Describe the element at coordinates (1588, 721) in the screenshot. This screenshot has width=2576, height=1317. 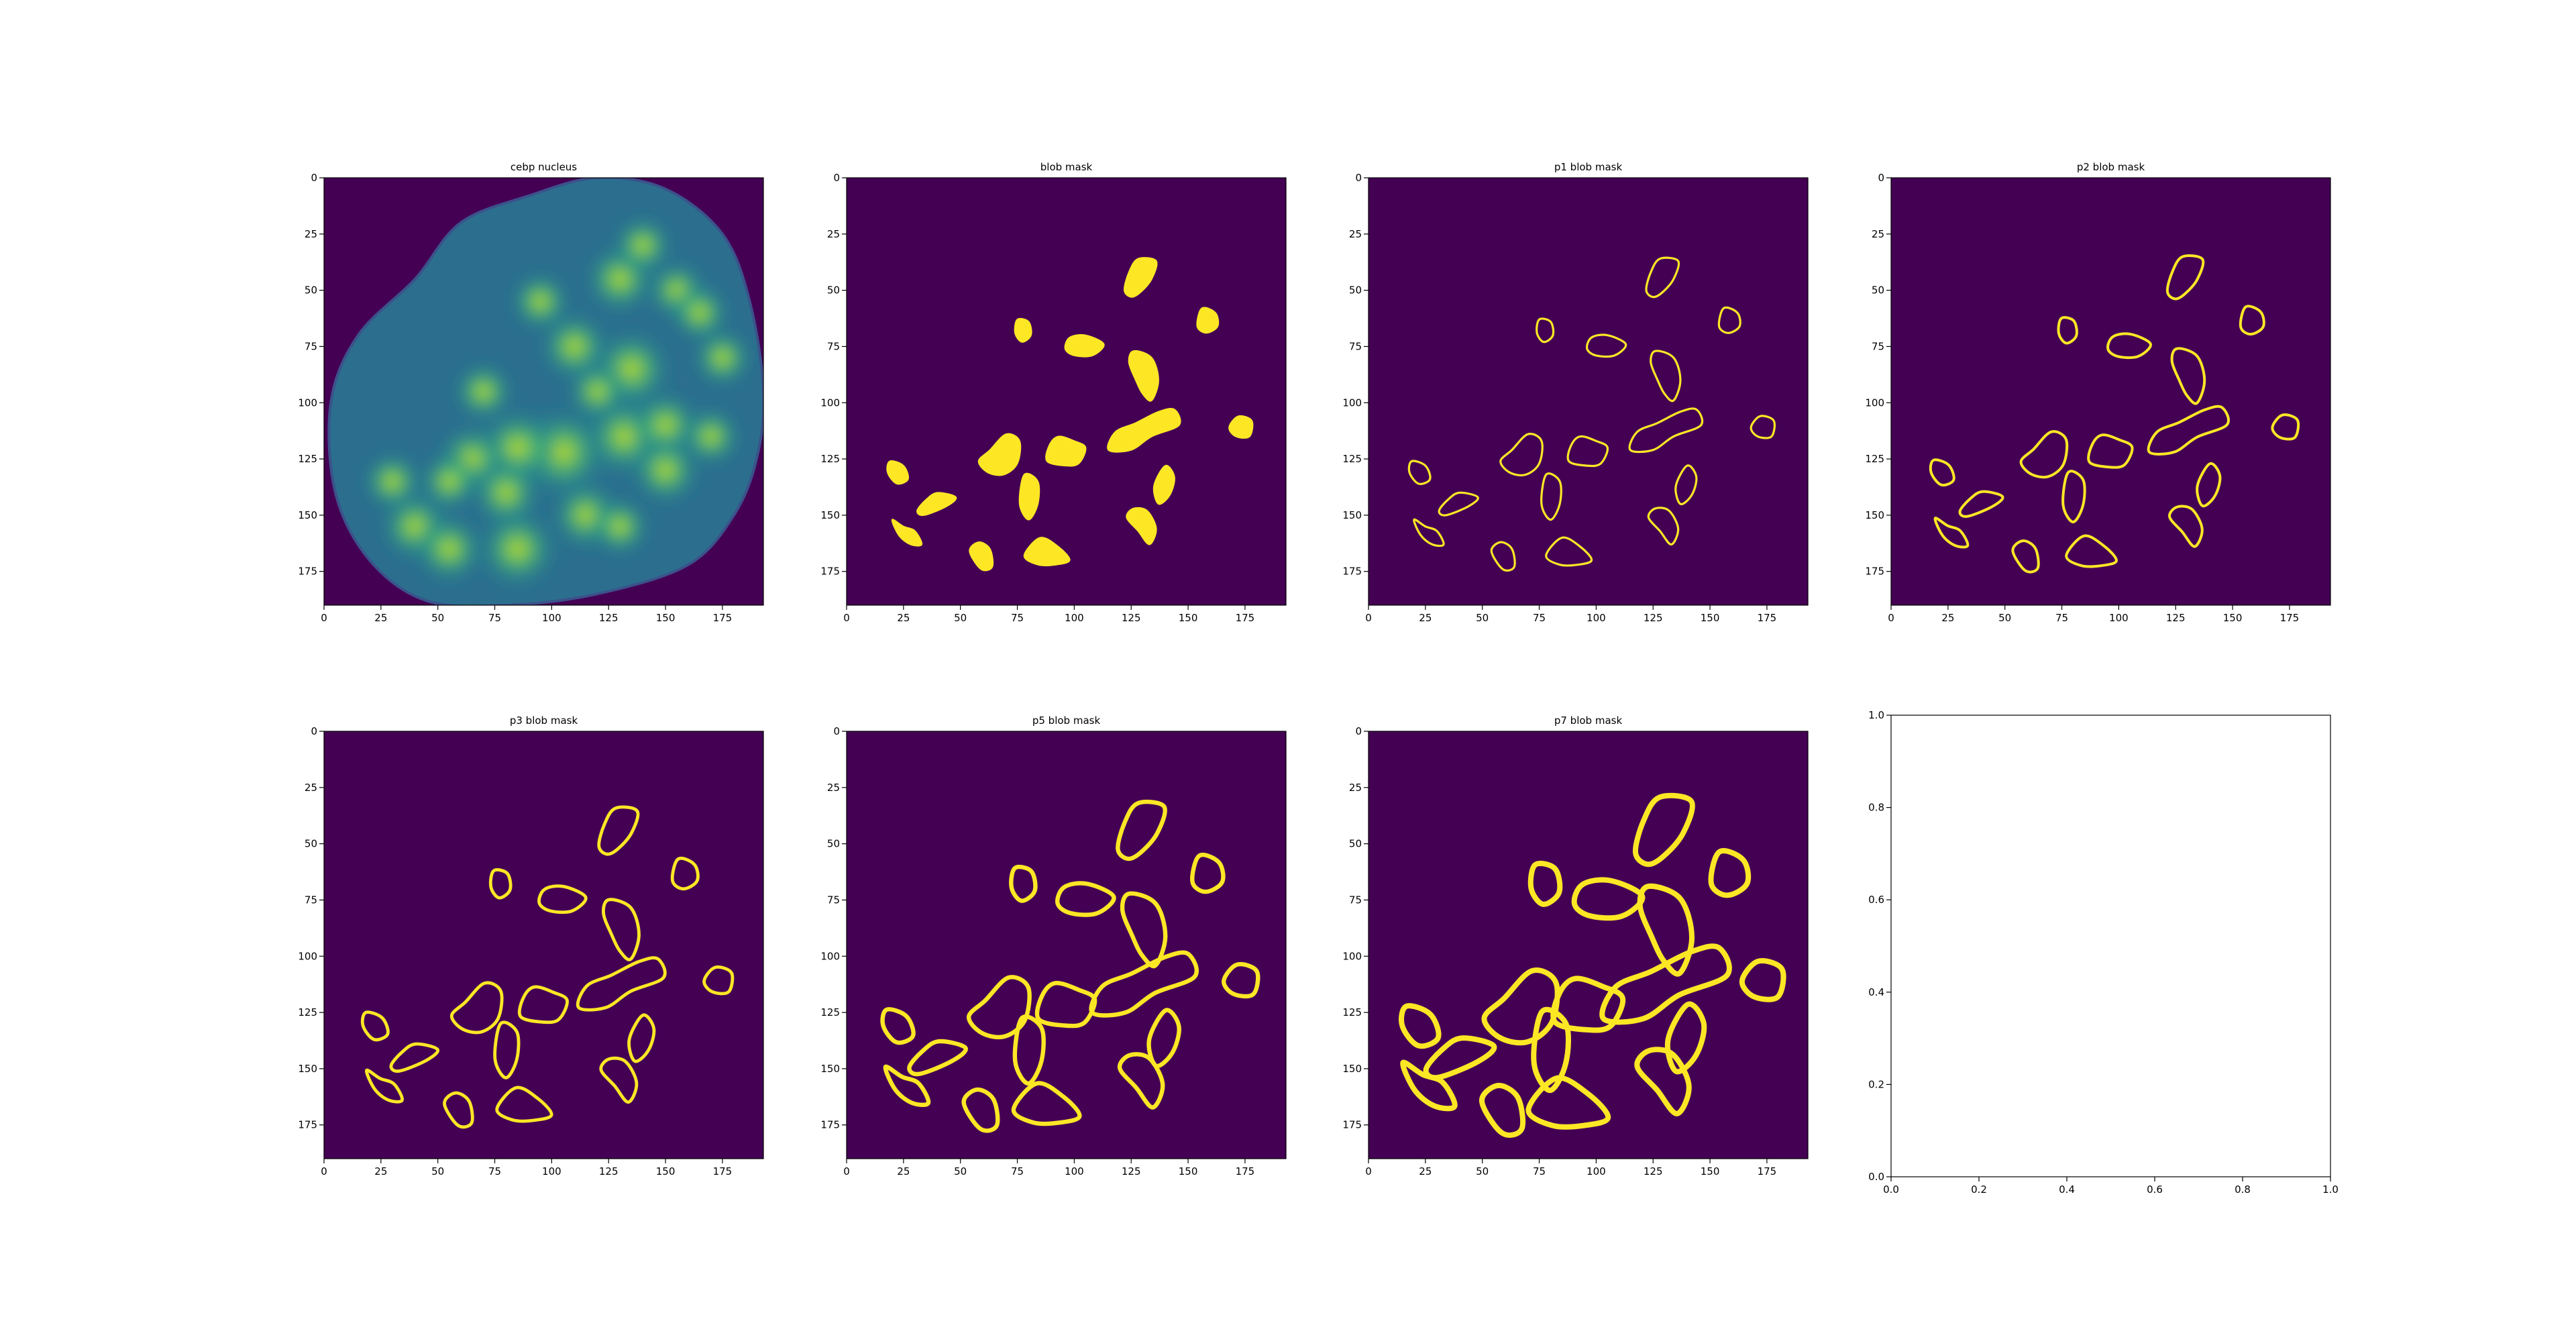
I see `panel-title: p7 blob mask` at that location.